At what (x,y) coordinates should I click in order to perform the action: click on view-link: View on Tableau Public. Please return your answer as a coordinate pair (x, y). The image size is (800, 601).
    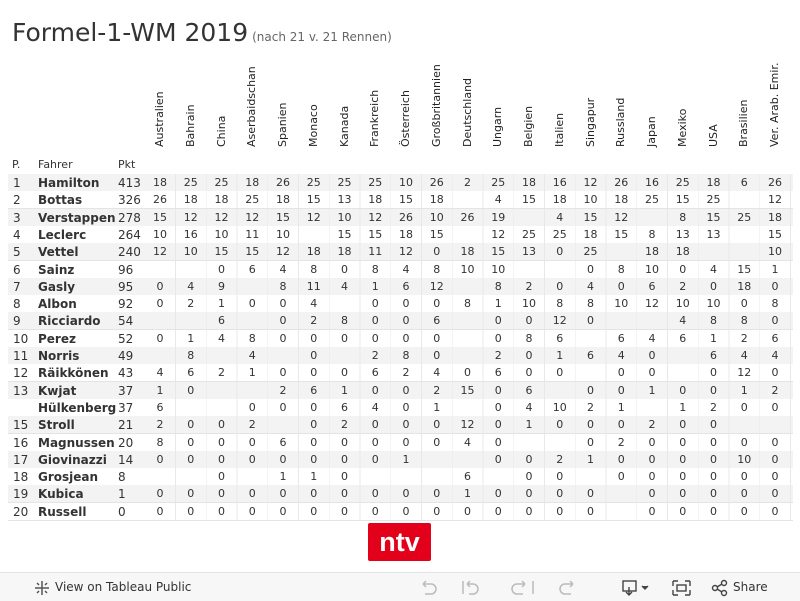
    Looking at the image, I should click on (123, 587).